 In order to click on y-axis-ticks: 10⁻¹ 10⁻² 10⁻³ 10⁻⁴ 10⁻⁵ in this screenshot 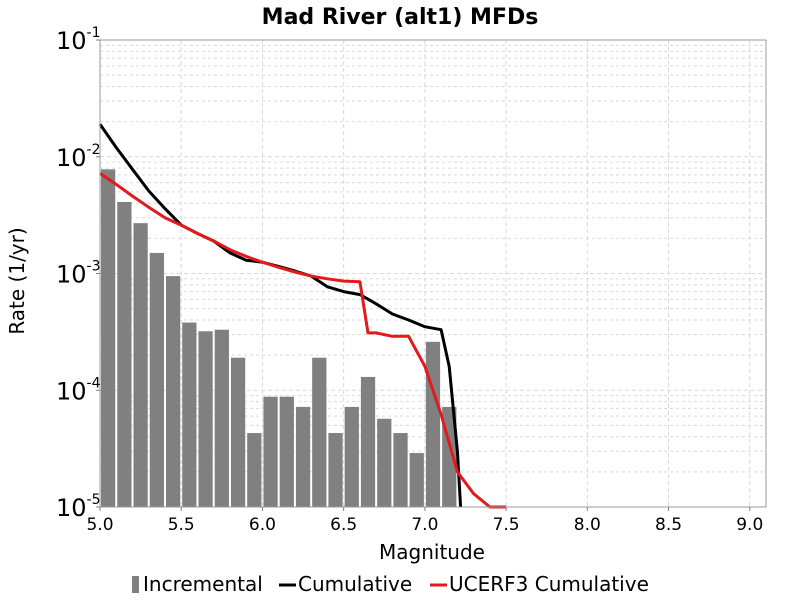, I will do `click(78, 273)`.